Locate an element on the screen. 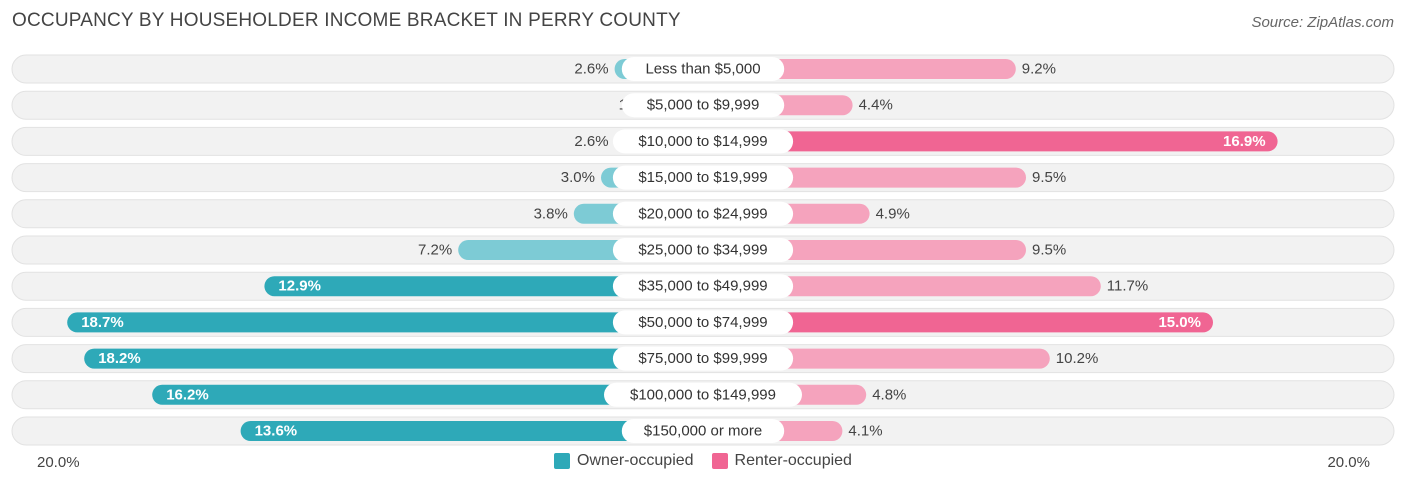 This screenshot has width=1406, height=487. category-label: $35,000 to $49,999 is located at coordinates (702, 286).